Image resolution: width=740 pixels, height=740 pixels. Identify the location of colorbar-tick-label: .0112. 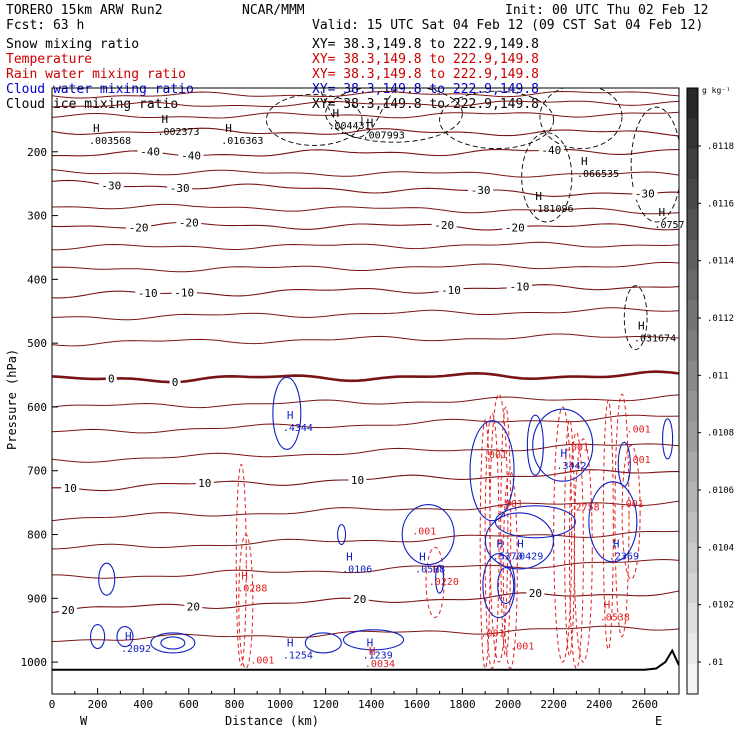
(720, 319).